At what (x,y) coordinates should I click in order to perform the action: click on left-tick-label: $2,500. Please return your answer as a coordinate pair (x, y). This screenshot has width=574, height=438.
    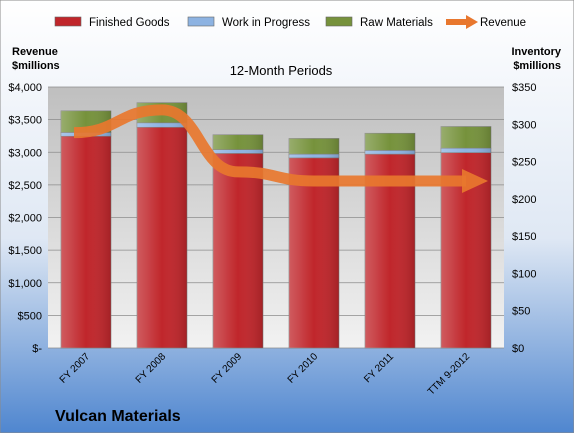
    Looking at the image, I should click on (25, 186).